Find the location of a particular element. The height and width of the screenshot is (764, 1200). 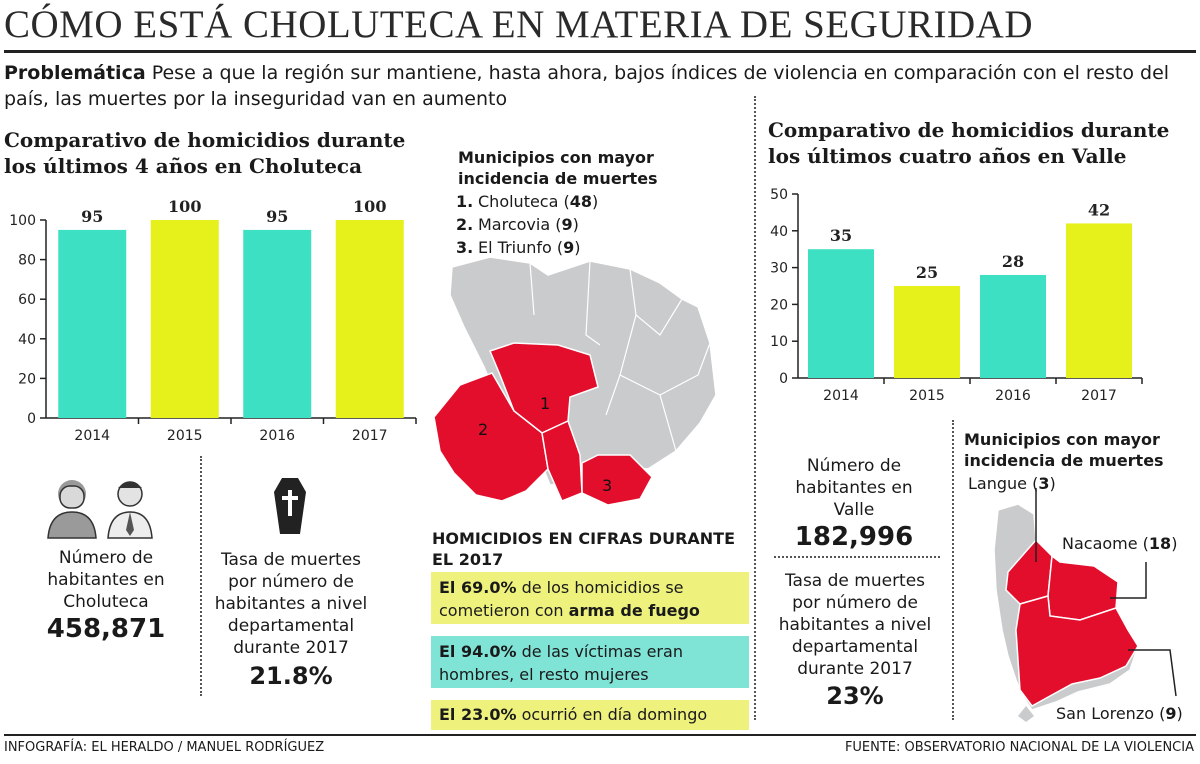

people-icon is located at coordinates (100, 509).